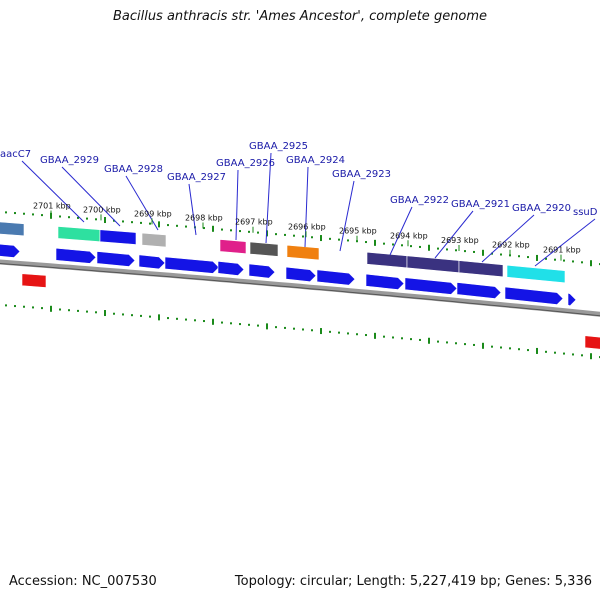 The image size is (600, 600). Describe the element at coordinates (153, 213) in the screenshot. I see `scale-tick-label: 2699 kbp` at that location.